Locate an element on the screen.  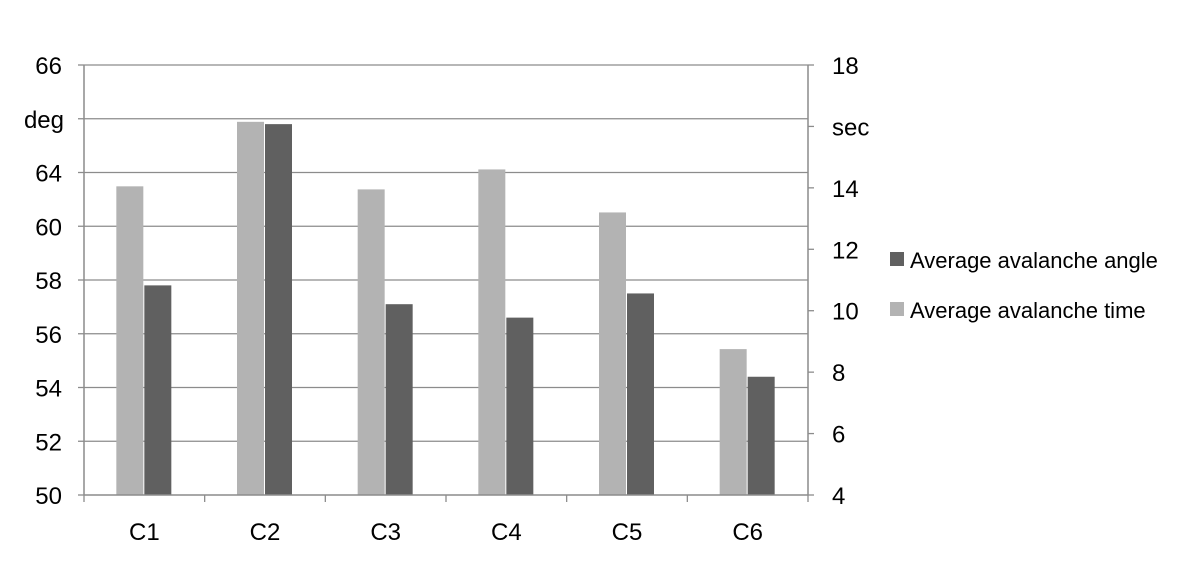
right-tick-label: 6 is located at coordinates (838, 435).